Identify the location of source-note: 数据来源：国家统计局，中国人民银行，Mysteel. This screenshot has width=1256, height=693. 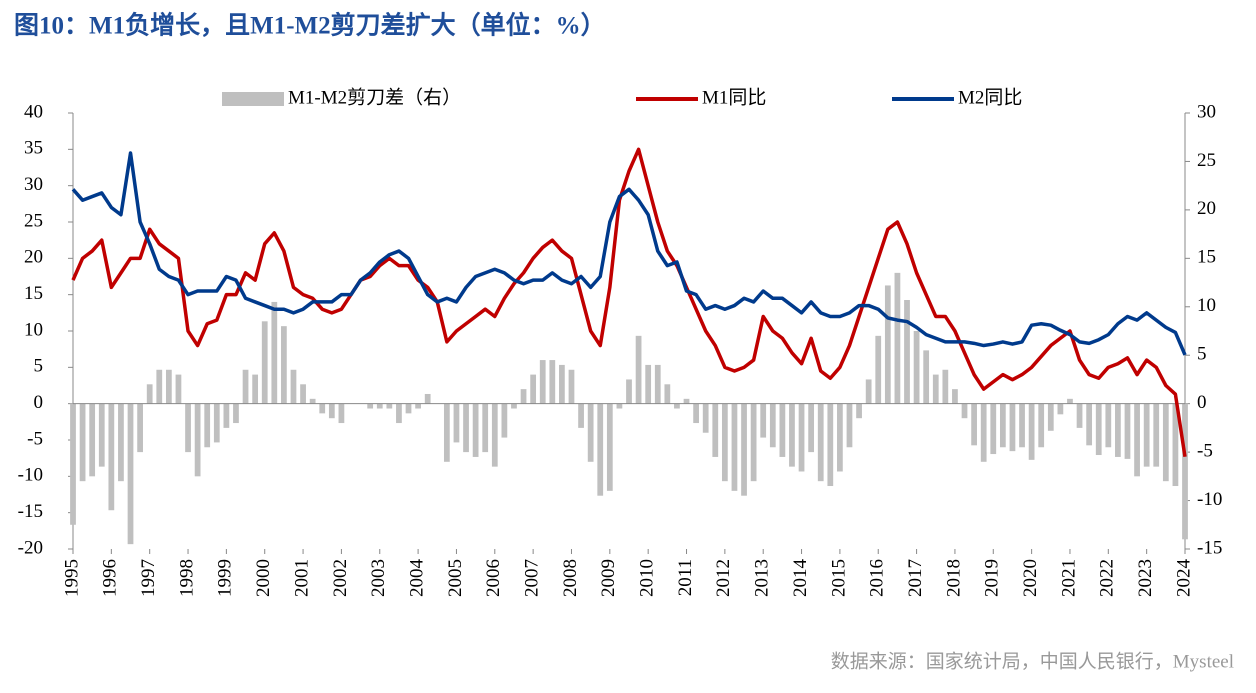
(1032, 661).